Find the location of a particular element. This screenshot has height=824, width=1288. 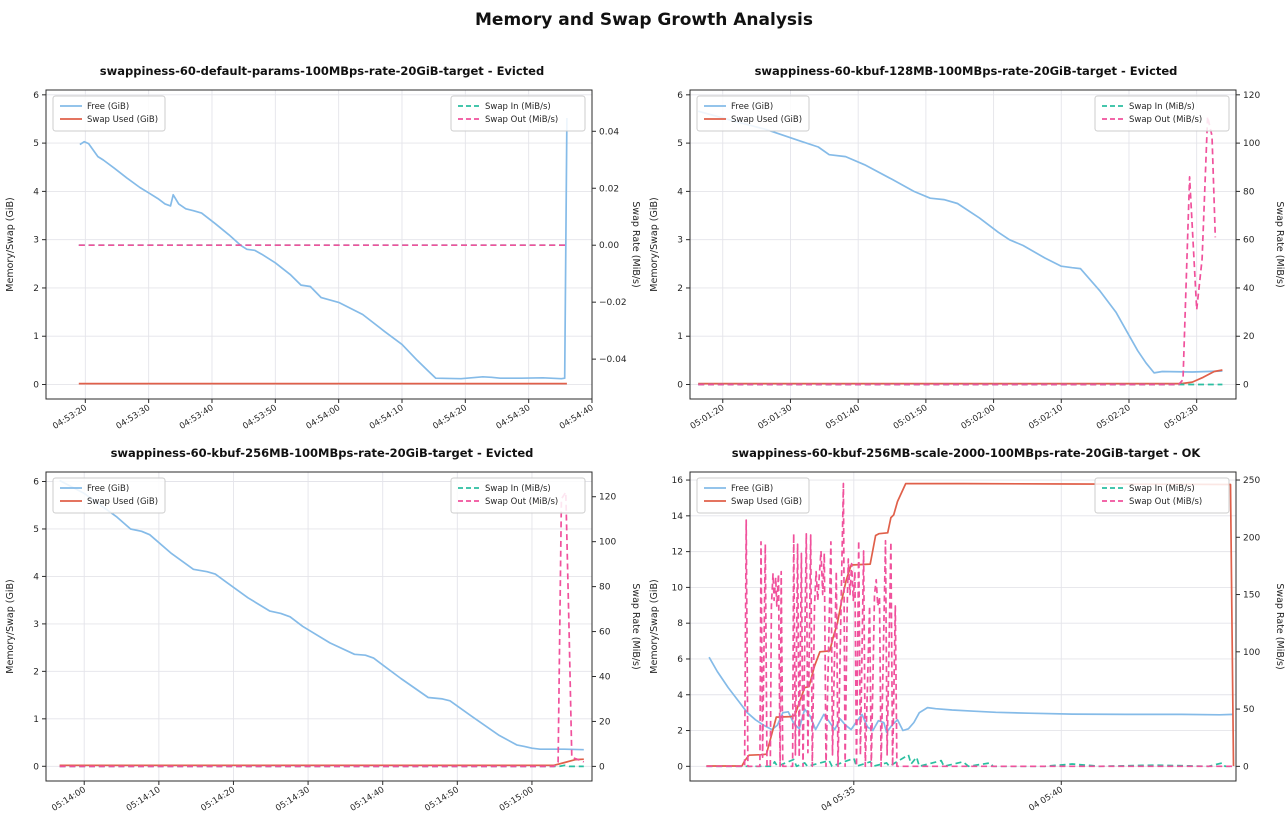

x-tick-label: 05:01:20 is located at coordinates (708, 417).